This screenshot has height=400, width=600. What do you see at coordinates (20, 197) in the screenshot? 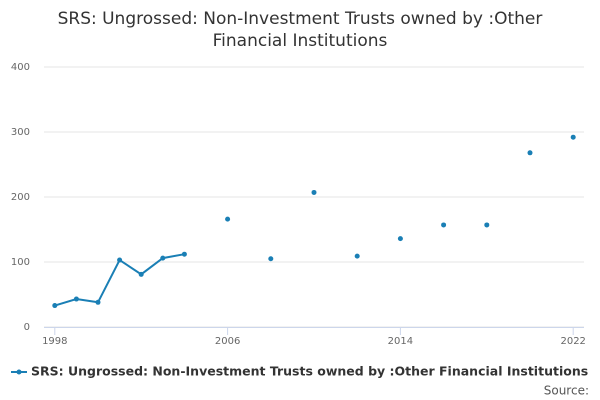
I see `y-tick-label: 200` at bounding box center [20, 197].